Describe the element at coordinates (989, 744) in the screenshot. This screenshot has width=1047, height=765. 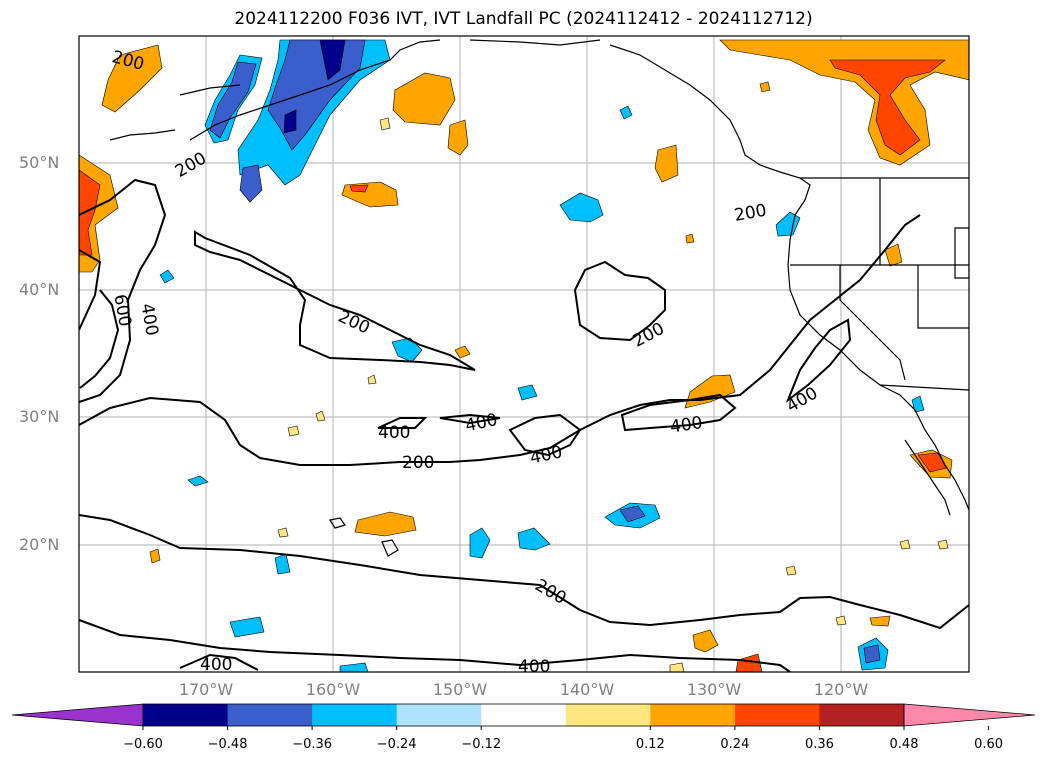
I see `colorbar-tick-label: 0.60` at that location.